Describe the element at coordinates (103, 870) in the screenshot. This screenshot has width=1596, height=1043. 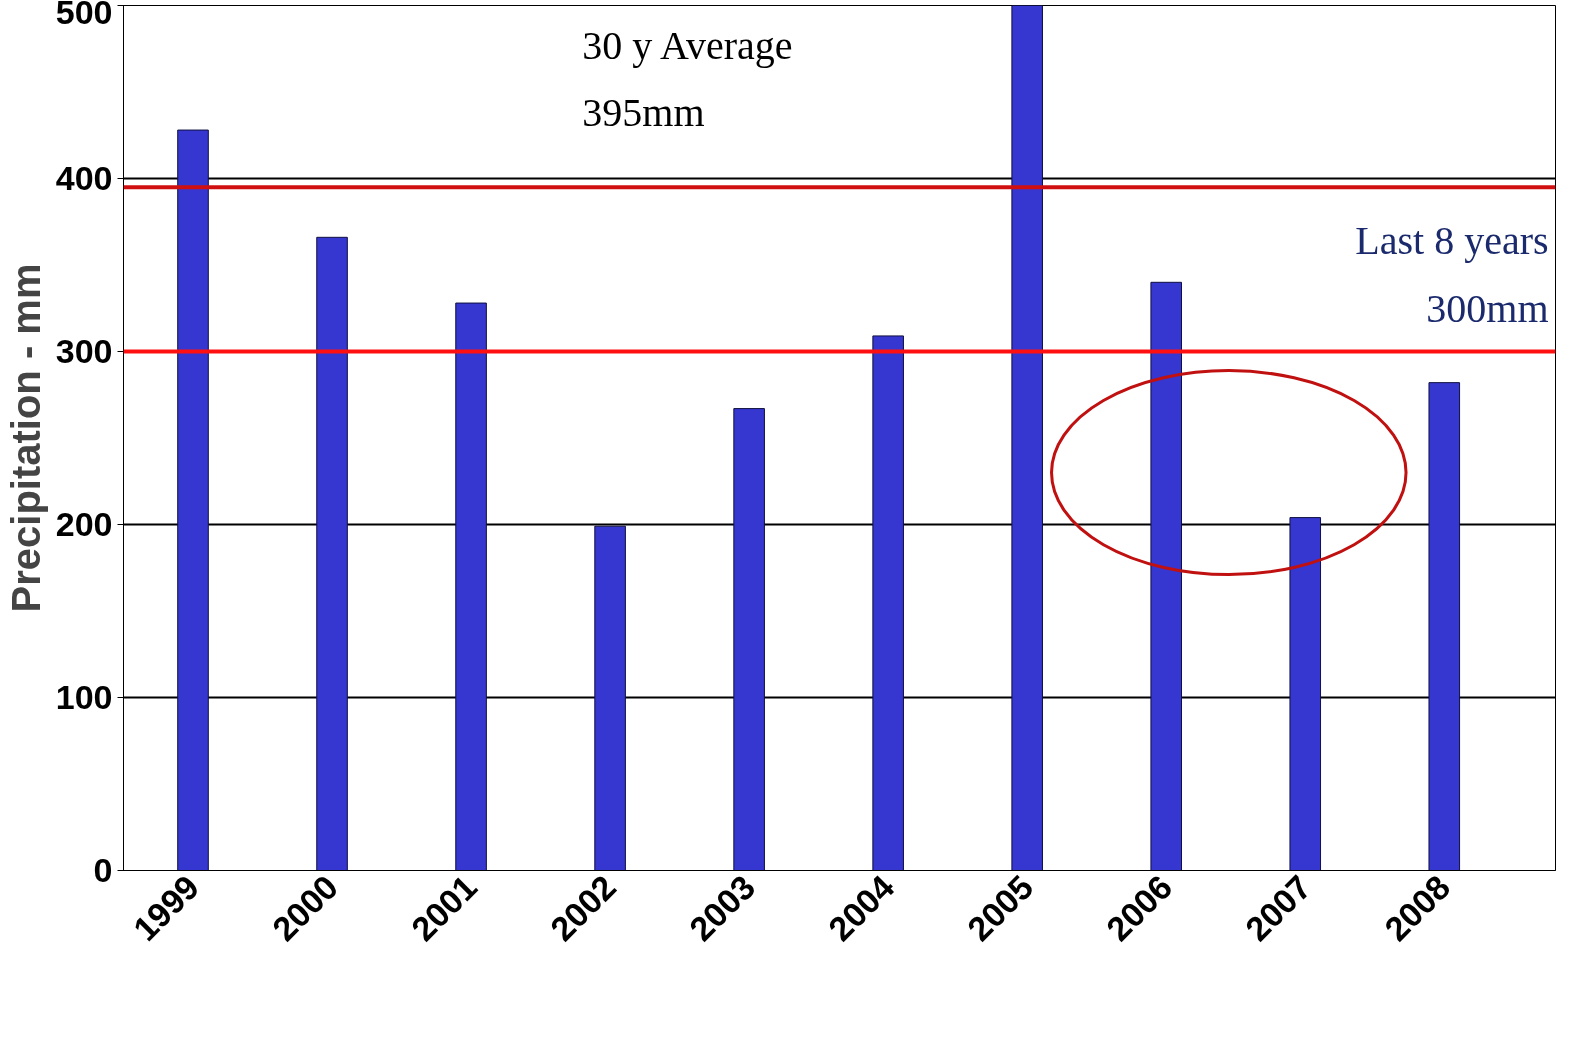
I see `y-tick-label: 0` at that location.